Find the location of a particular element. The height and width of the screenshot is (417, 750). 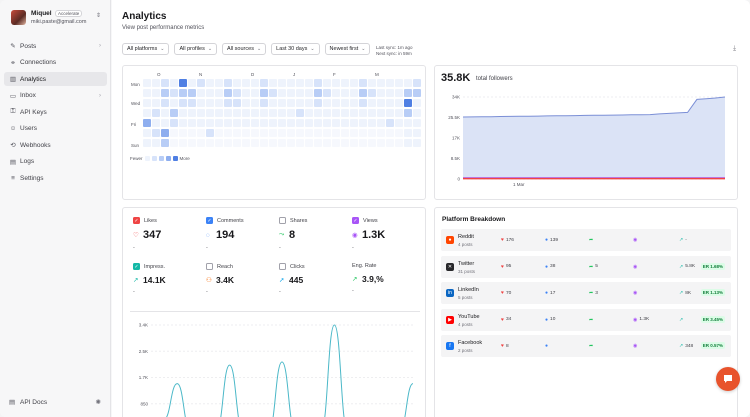

theme-toggle-icon: ✺ is located at coordinates (98, 402).